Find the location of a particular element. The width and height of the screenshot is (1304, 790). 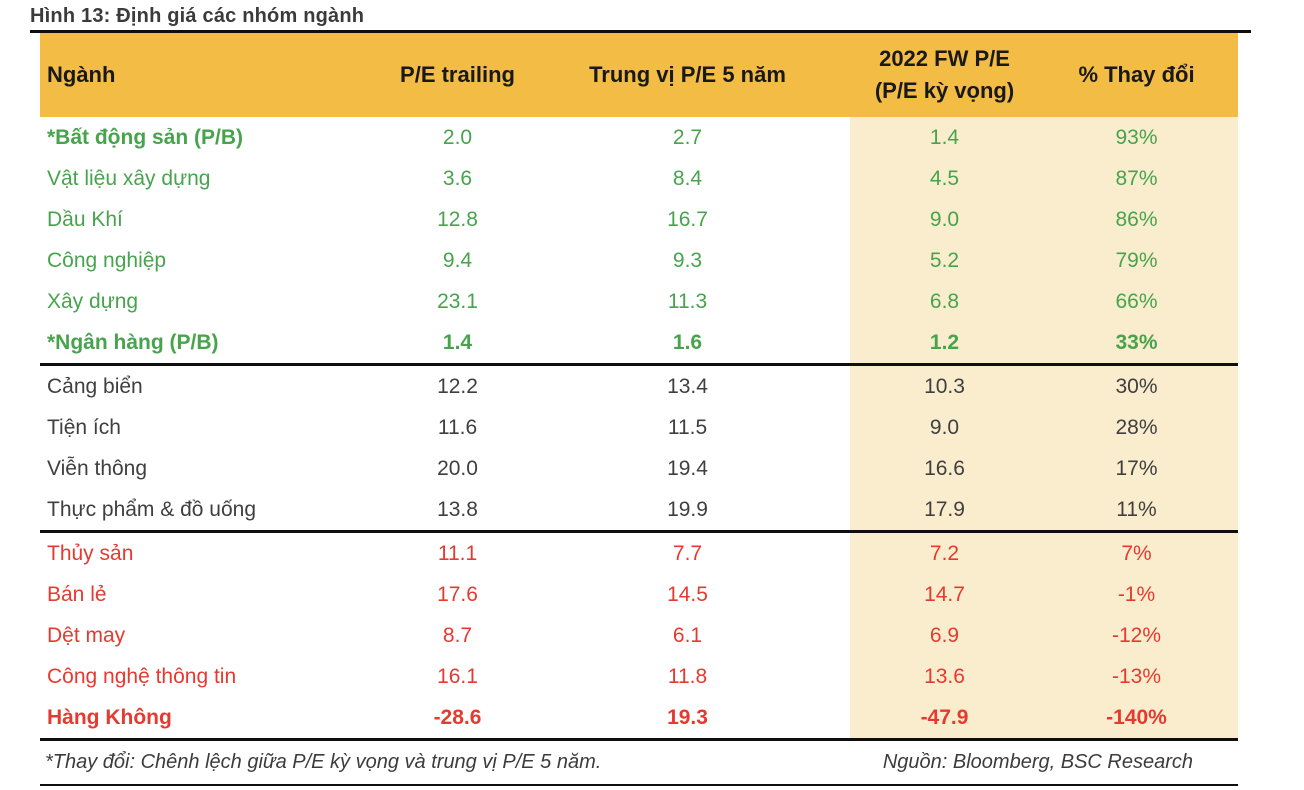

median-pe-cell: 2.7 is located at coordinates (687, 137).